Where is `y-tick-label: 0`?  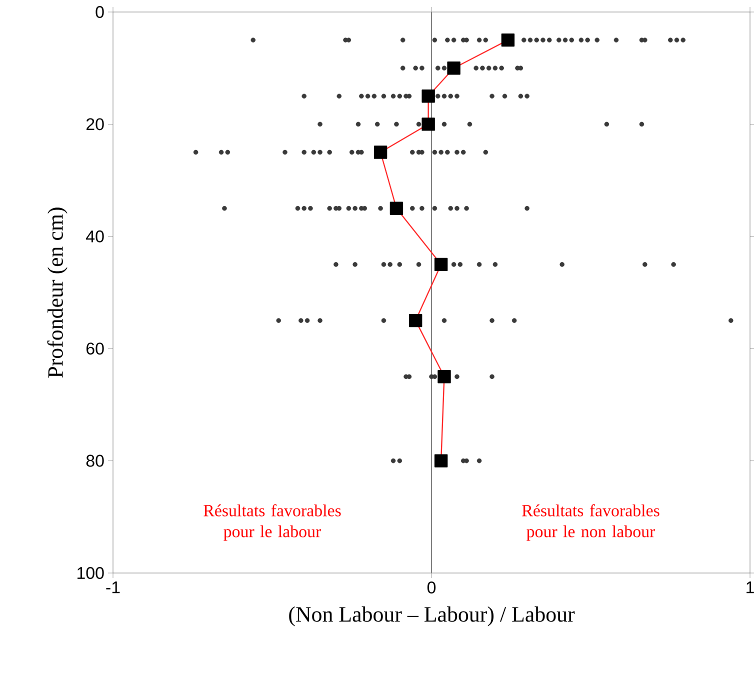 y-tick-label: 0 is located at coordinates (100, 12).